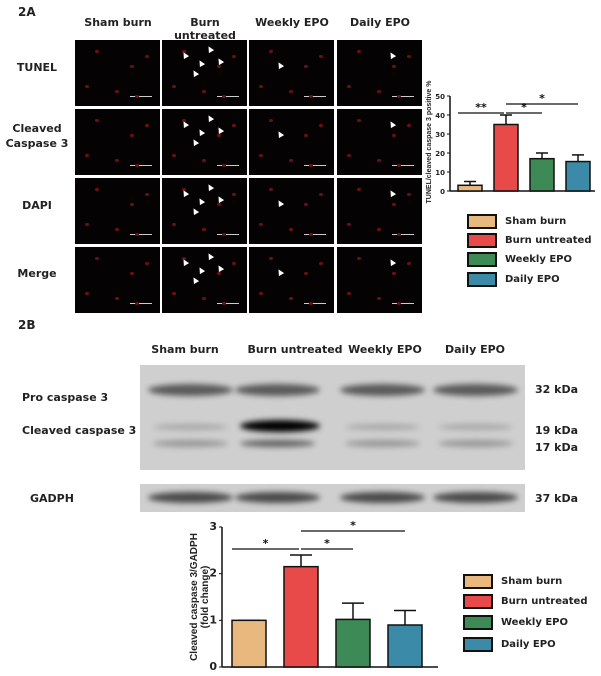  What do you see at coordinates (37, 205) in the screenshot?
I see `row-label: DAPI` at bounding box center [37, 205].